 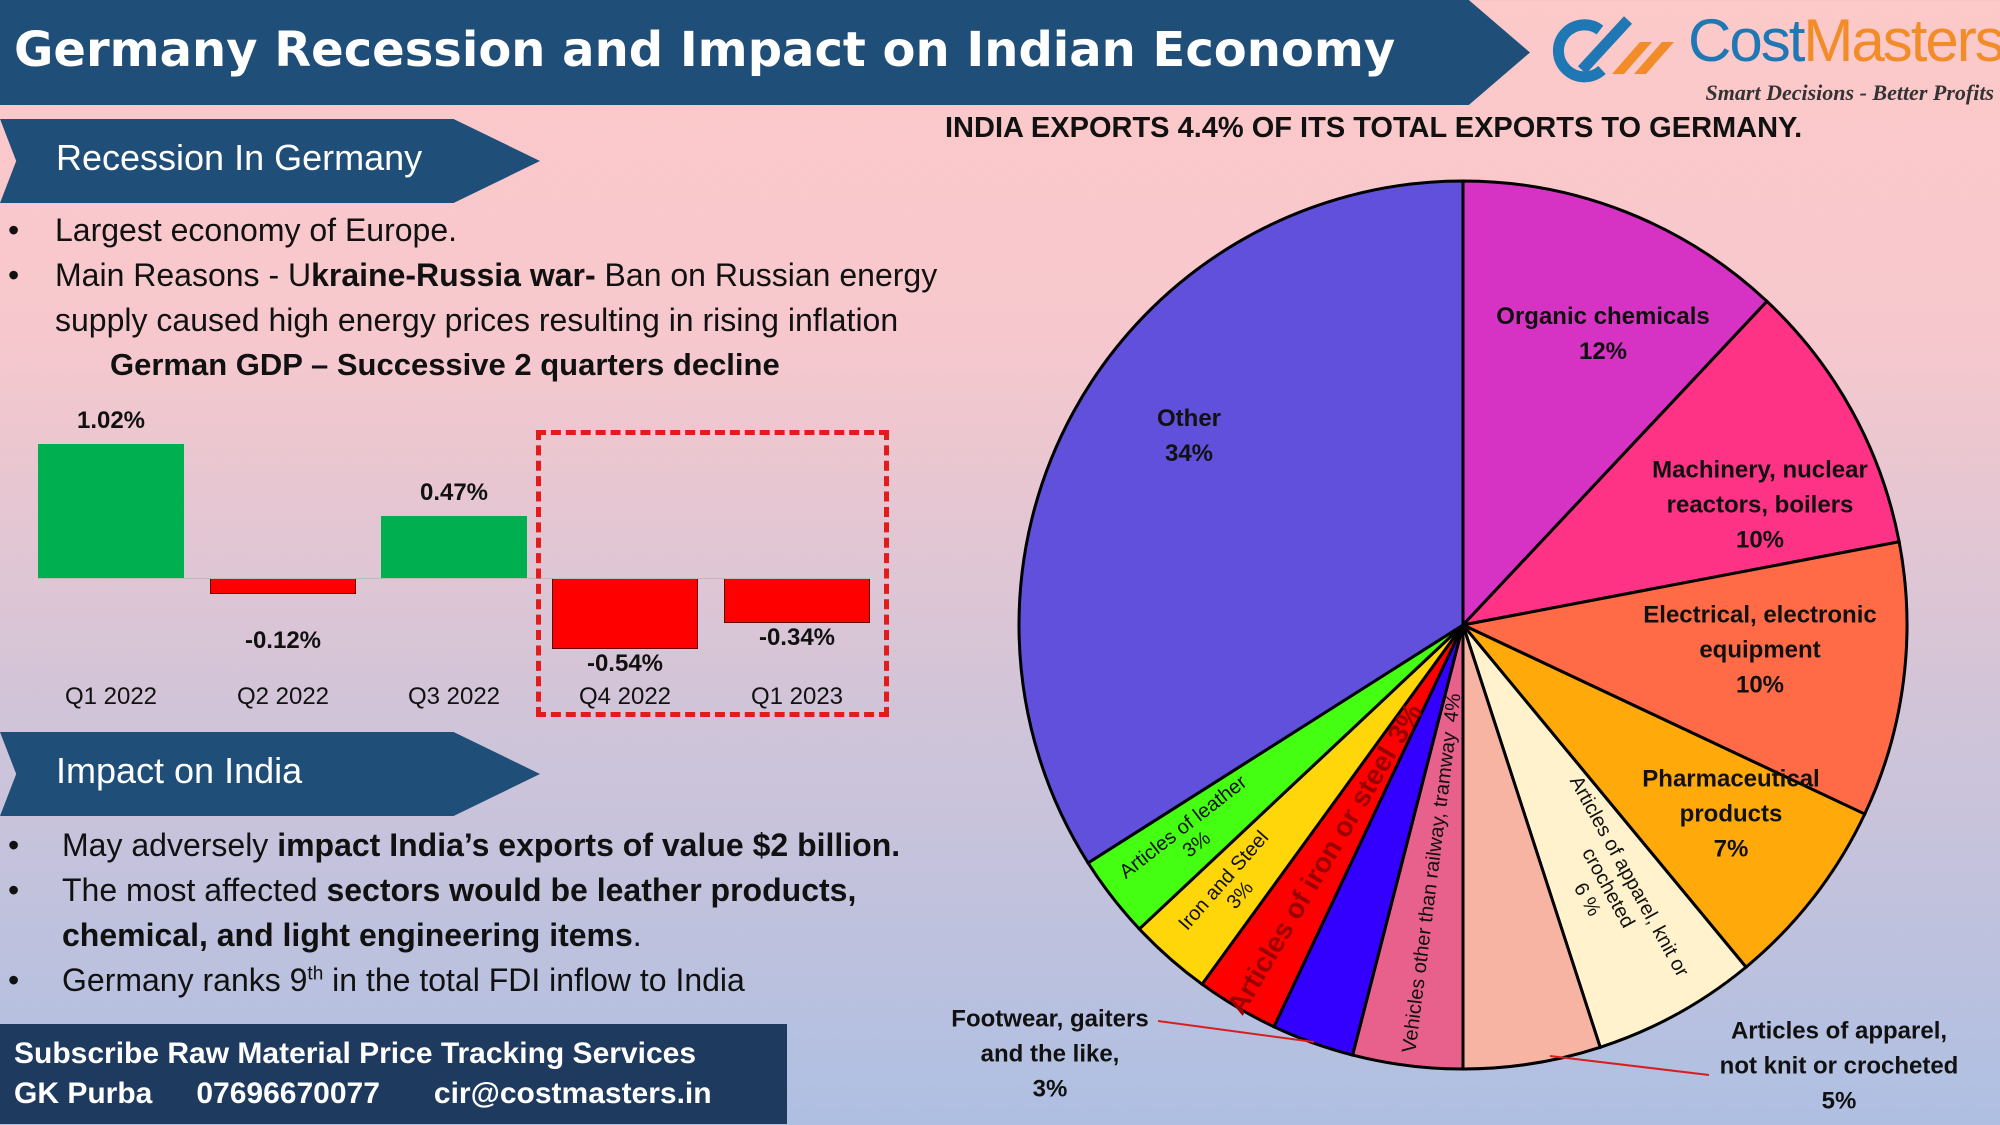 I want to click on footer-name: GK Purba, so click(x=83, y=1093).